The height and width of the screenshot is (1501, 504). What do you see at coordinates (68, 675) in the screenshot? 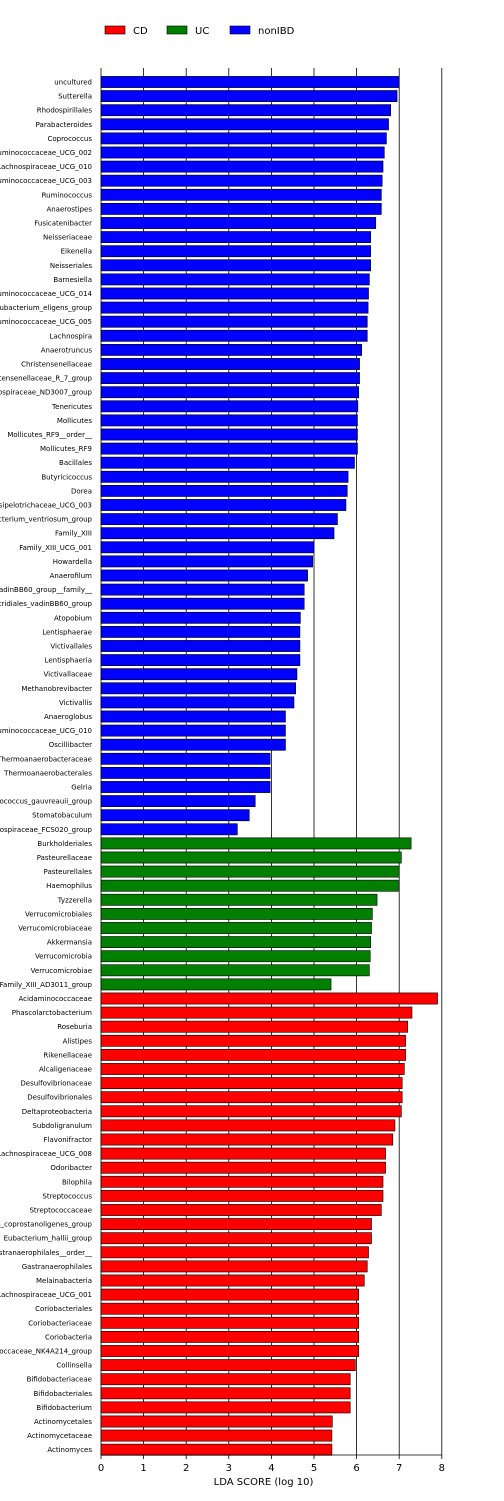
I see `y-label-nonibd-42: Victivallaceae` at bounding box center [68, 675].